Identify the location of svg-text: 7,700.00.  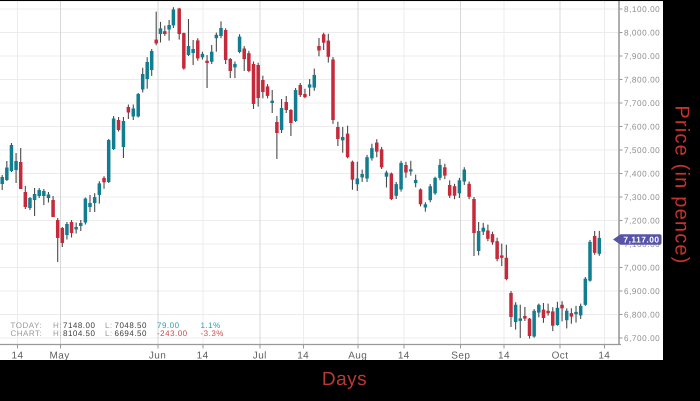
(642, 103).